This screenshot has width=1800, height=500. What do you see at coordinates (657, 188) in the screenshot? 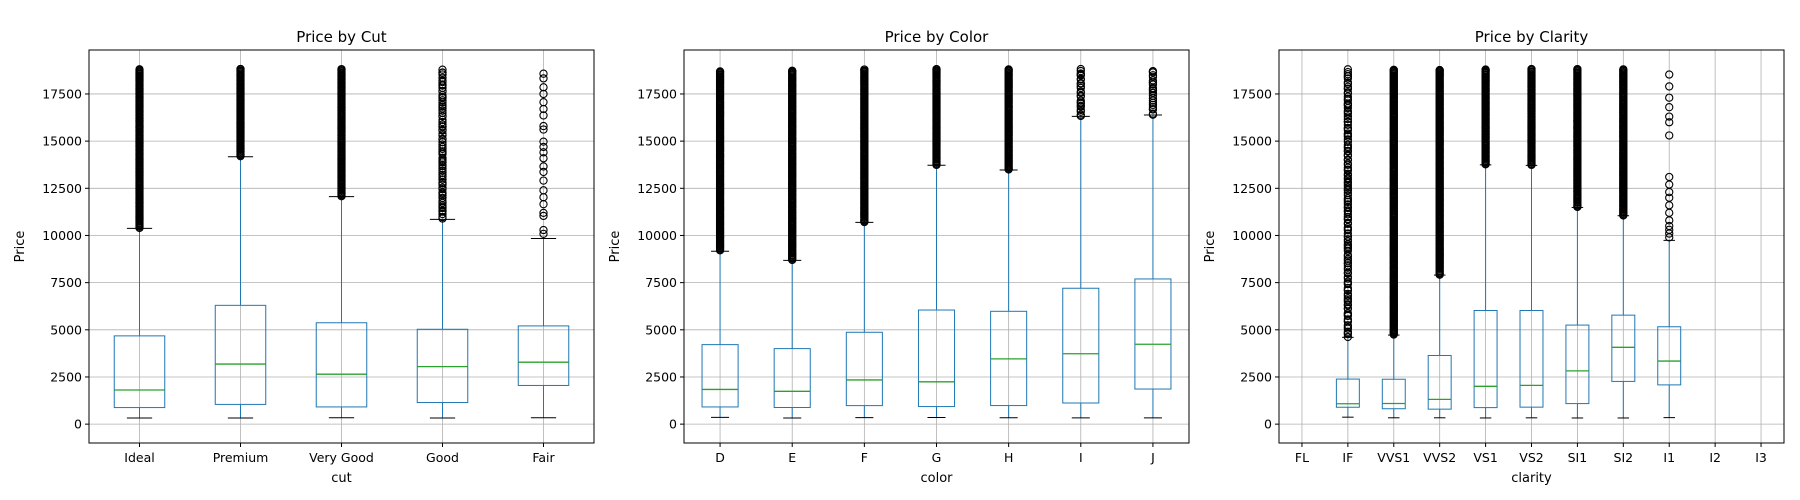
I see `y-tick-label: 12500` at bounding box center [657, 188].